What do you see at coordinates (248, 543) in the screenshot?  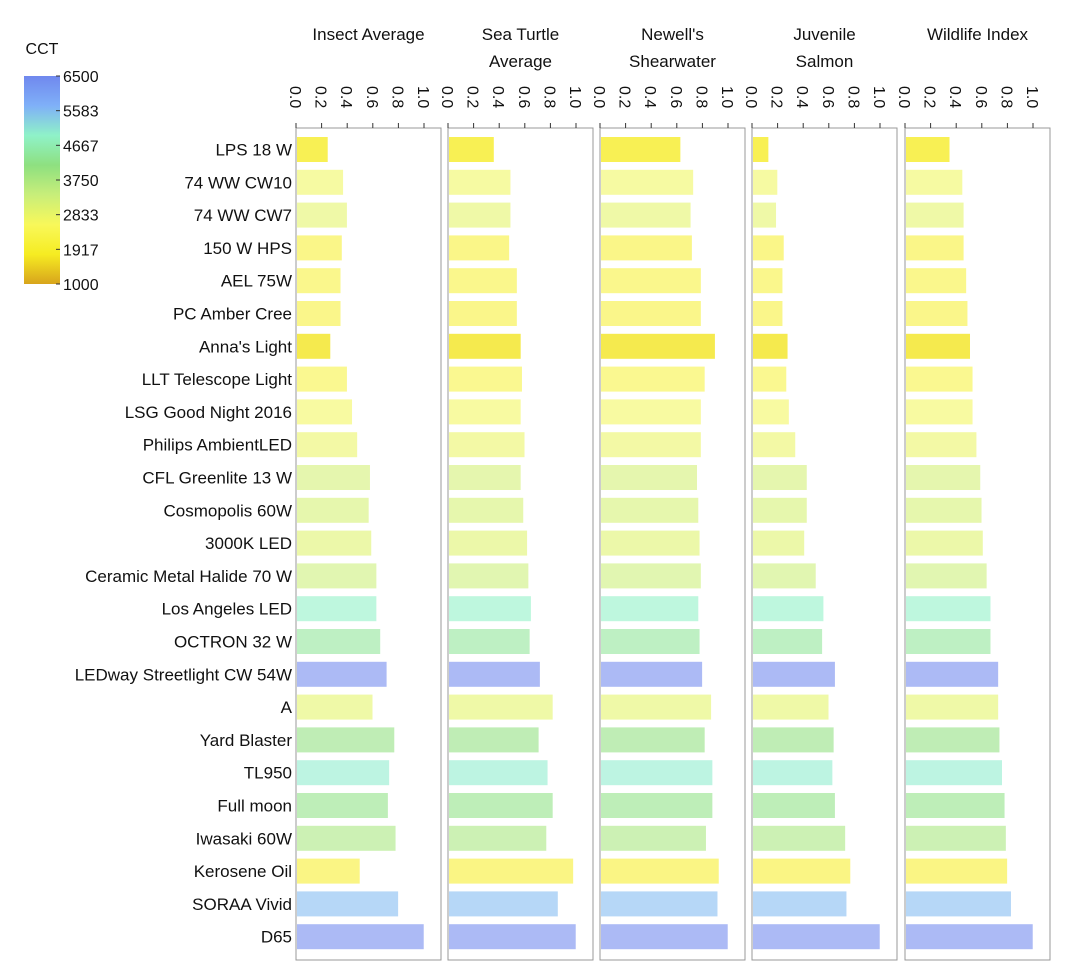 I see `row-label: 3000K LED` at bounding box center [248, 543].